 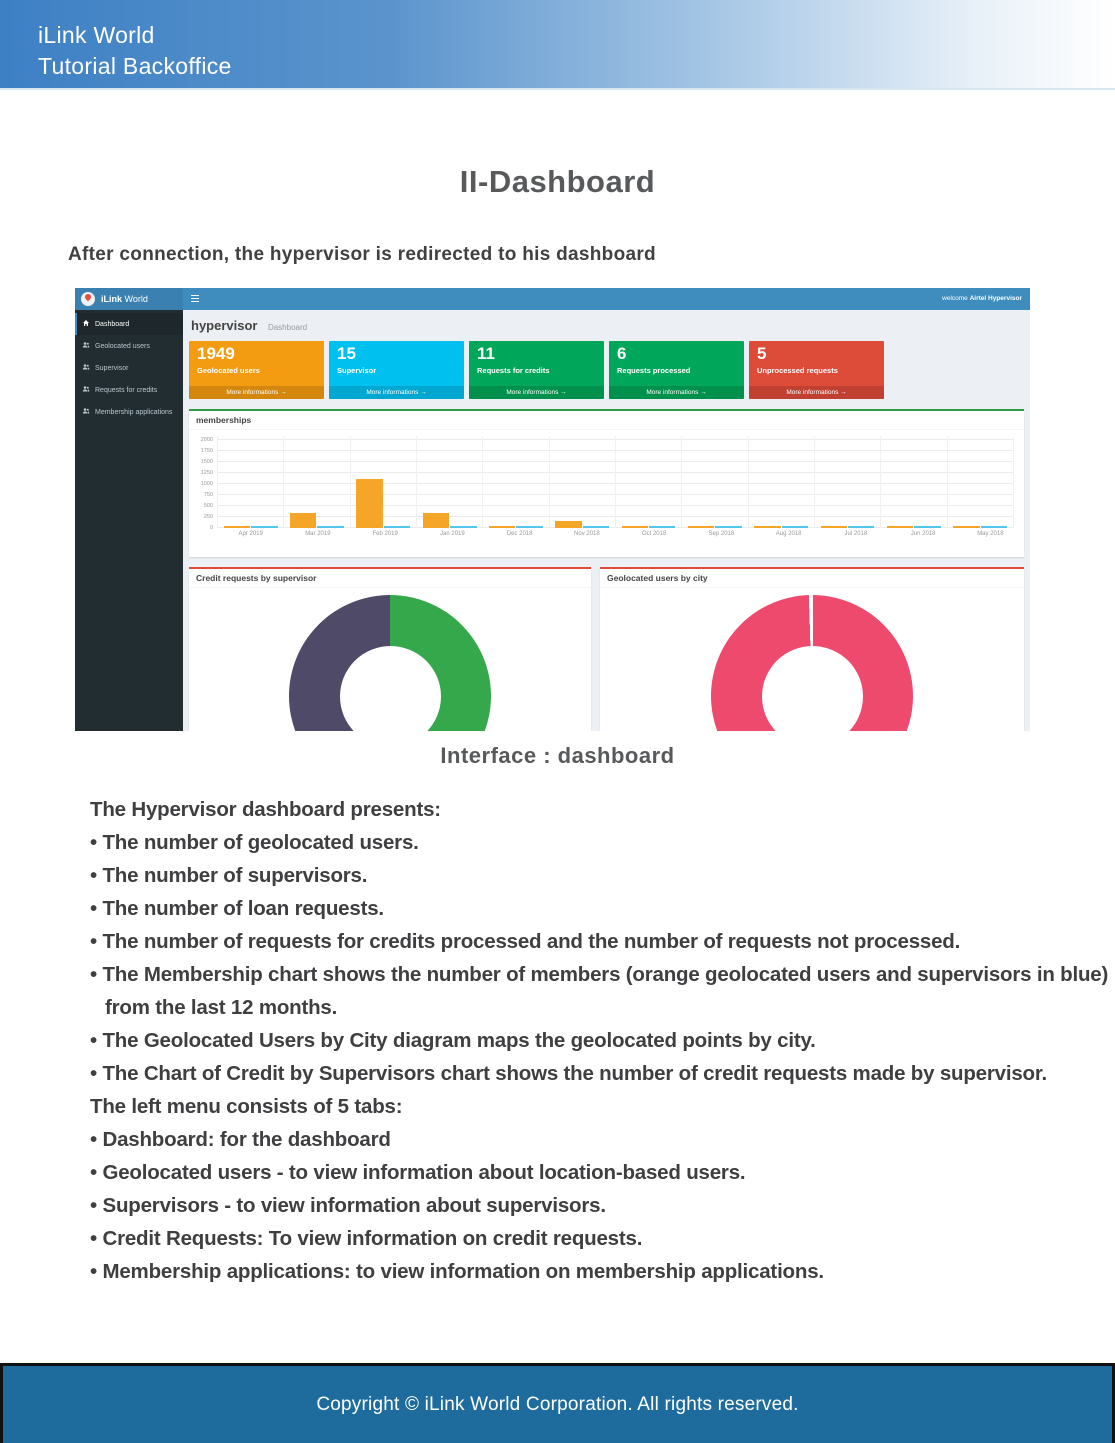 I want to click on content-title: hypervisor, so click(x=224, y=325).